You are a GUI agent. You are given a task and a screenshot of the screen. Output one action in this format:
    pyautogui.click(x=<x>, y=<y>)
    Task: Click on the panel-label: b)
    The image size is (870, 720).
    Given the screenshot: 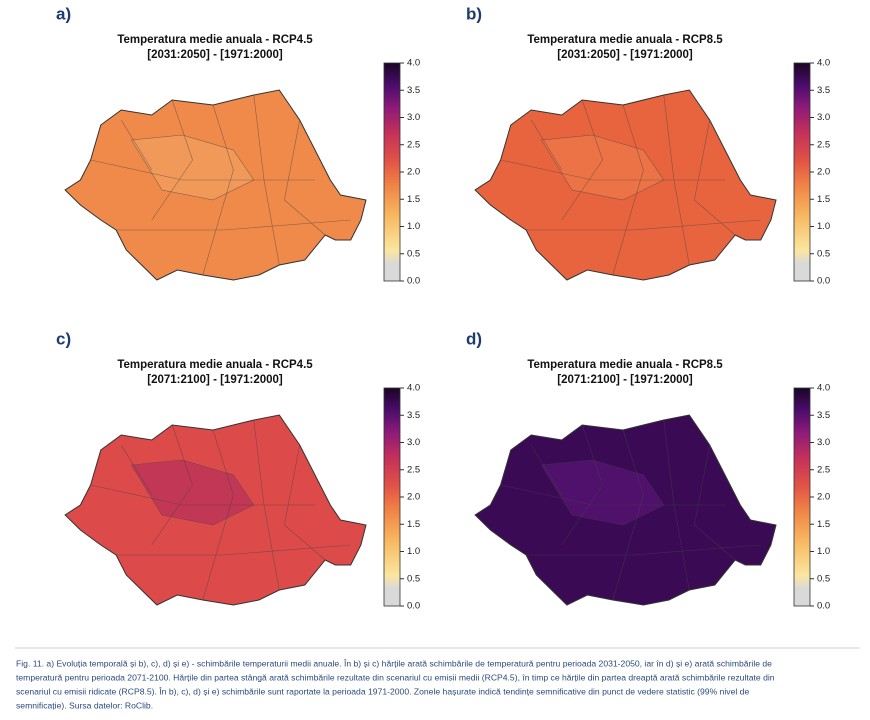 What is the action you would take?
    pyautogui.click(x=474, y=13)
    